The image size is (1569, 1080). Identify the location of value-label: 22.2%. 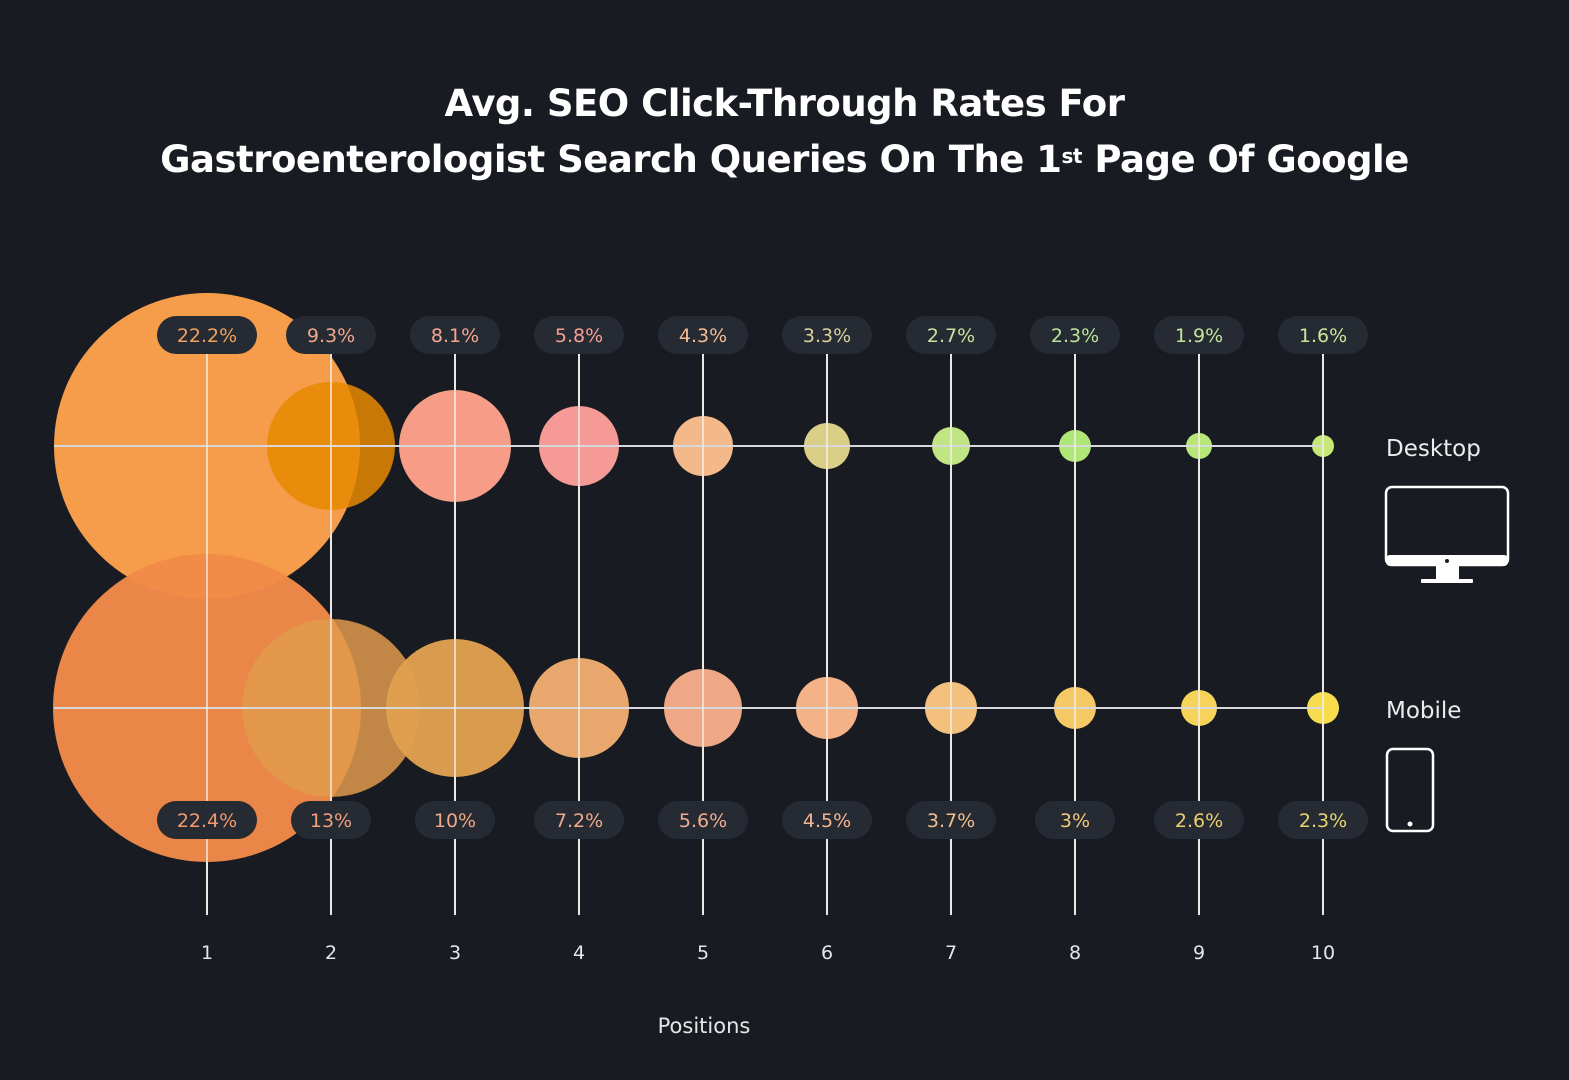
(207, 336).